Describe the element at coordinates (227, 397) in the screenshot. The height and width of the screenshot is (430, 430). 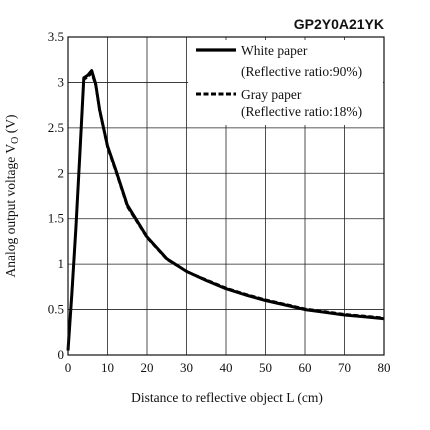
I see `x-axis-title: Distance to reflective object L (cm)` at that location.